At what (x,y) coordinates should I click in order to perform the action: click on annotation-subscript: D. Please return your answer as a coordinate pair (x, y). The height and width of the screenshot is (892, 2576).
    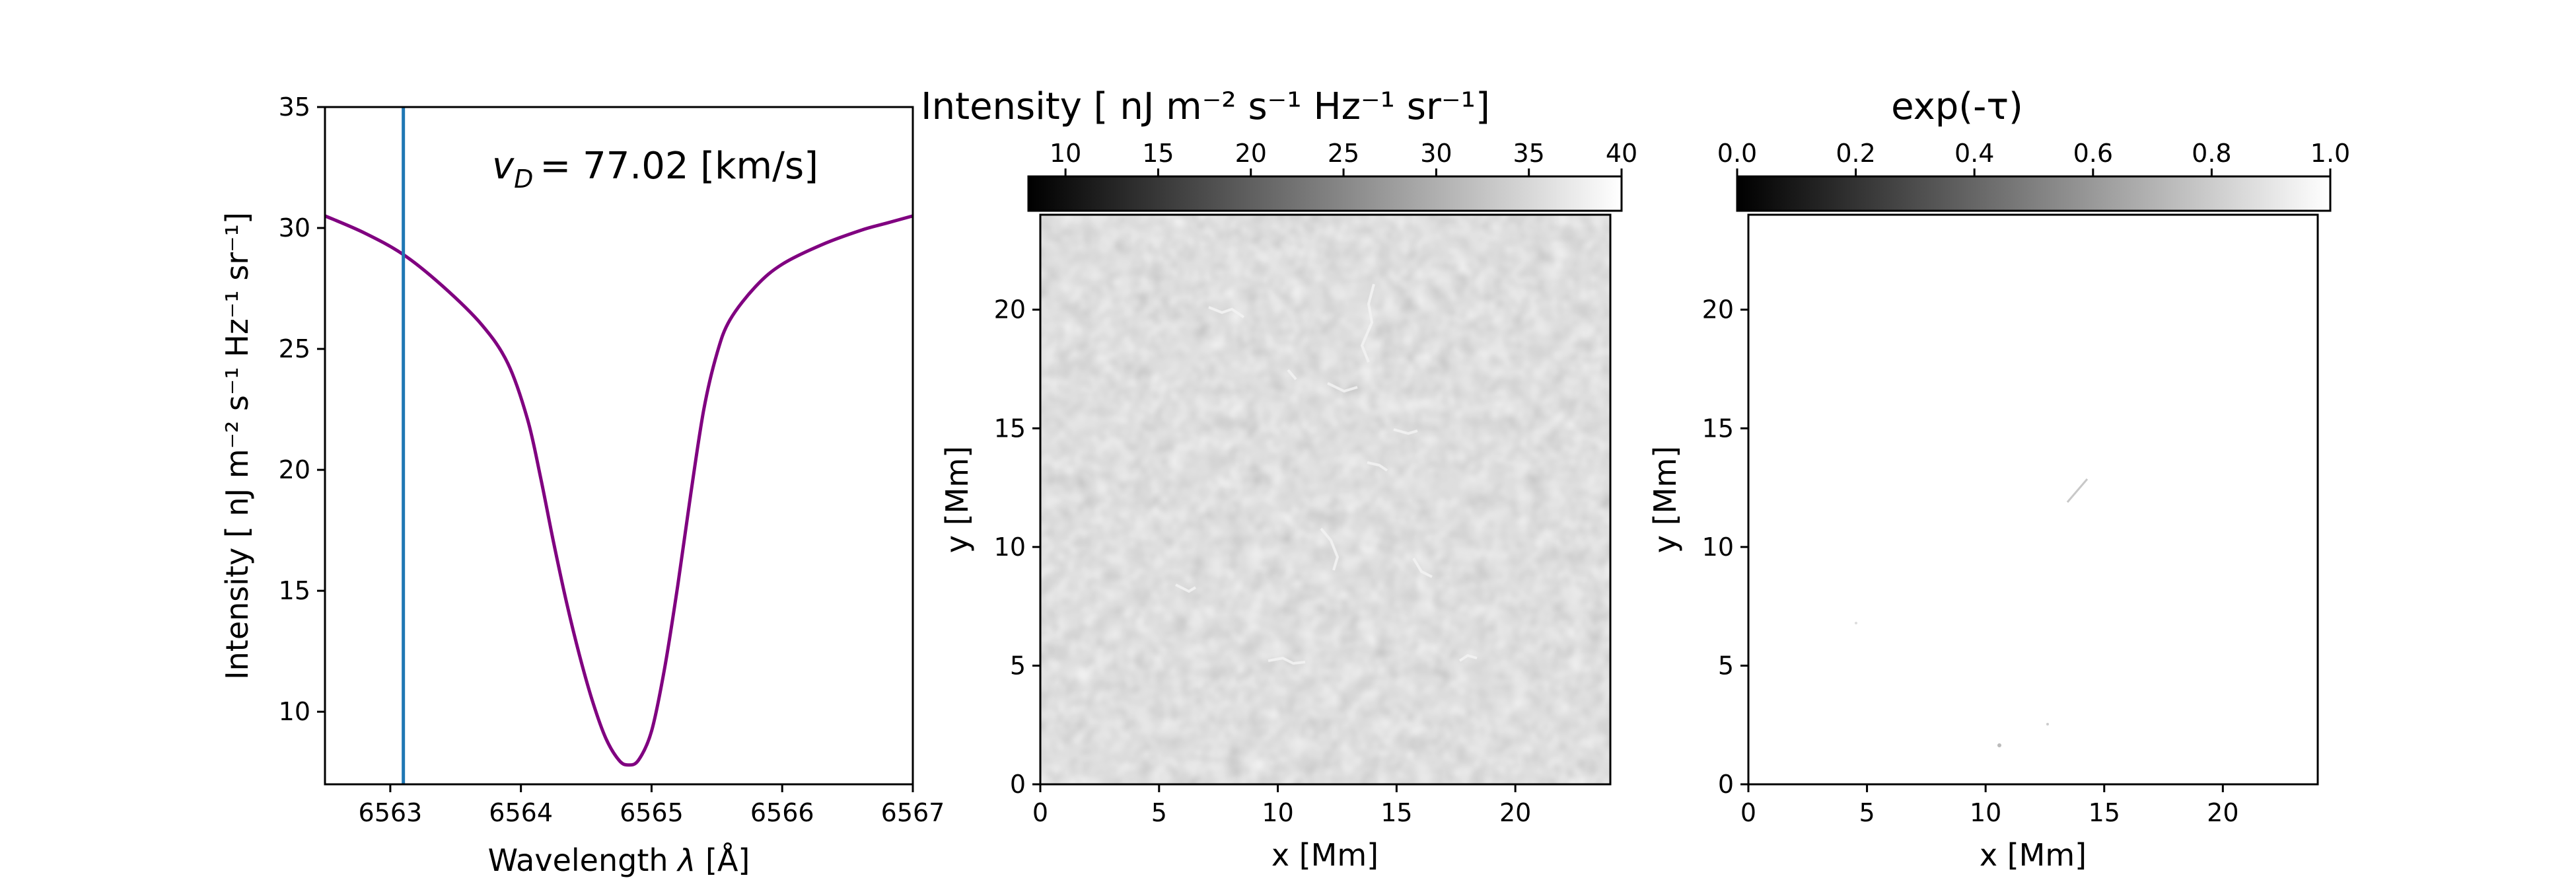
    Looking at the image, I should click on (524, 179).